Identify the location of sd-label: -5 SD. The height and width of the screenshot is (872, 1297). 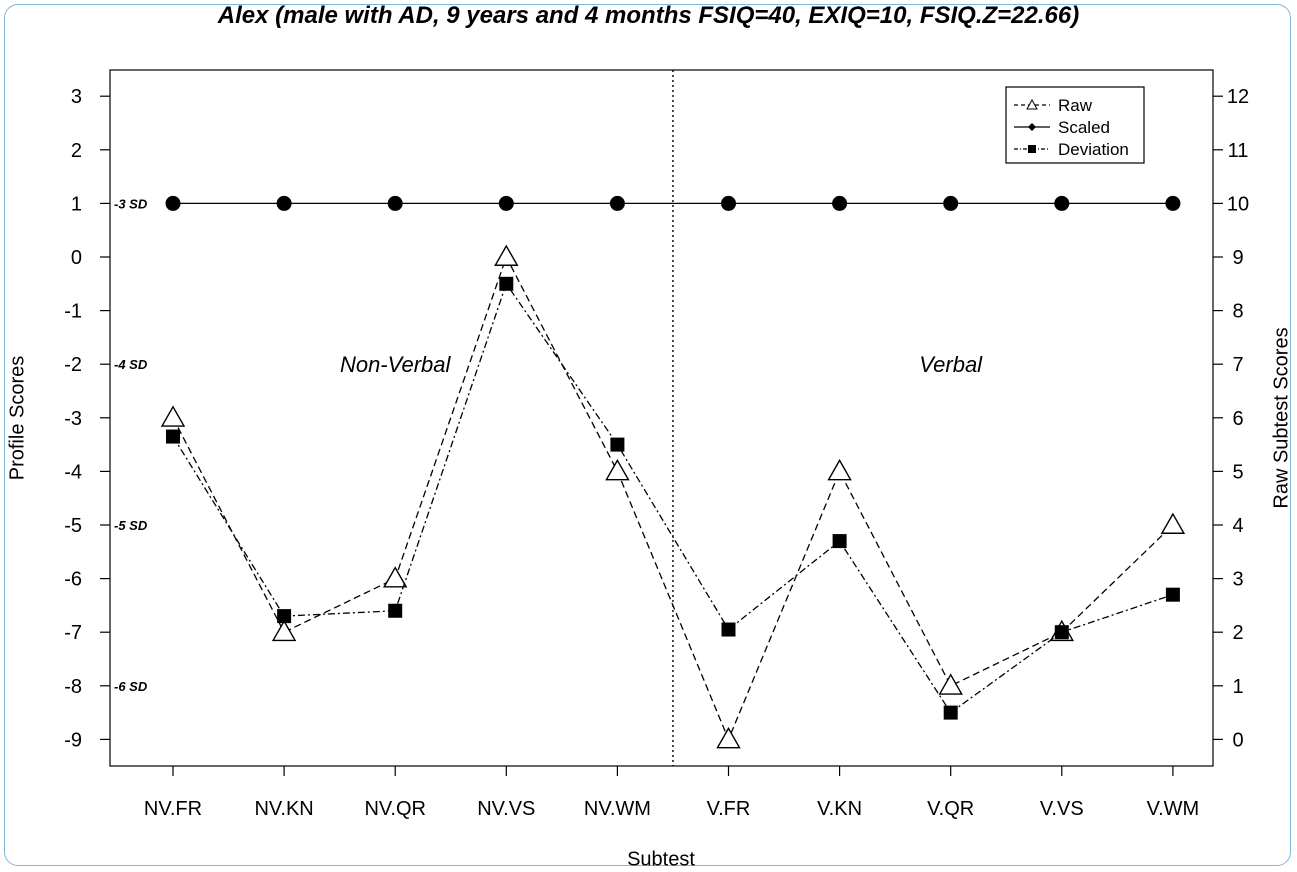
(131, 525).